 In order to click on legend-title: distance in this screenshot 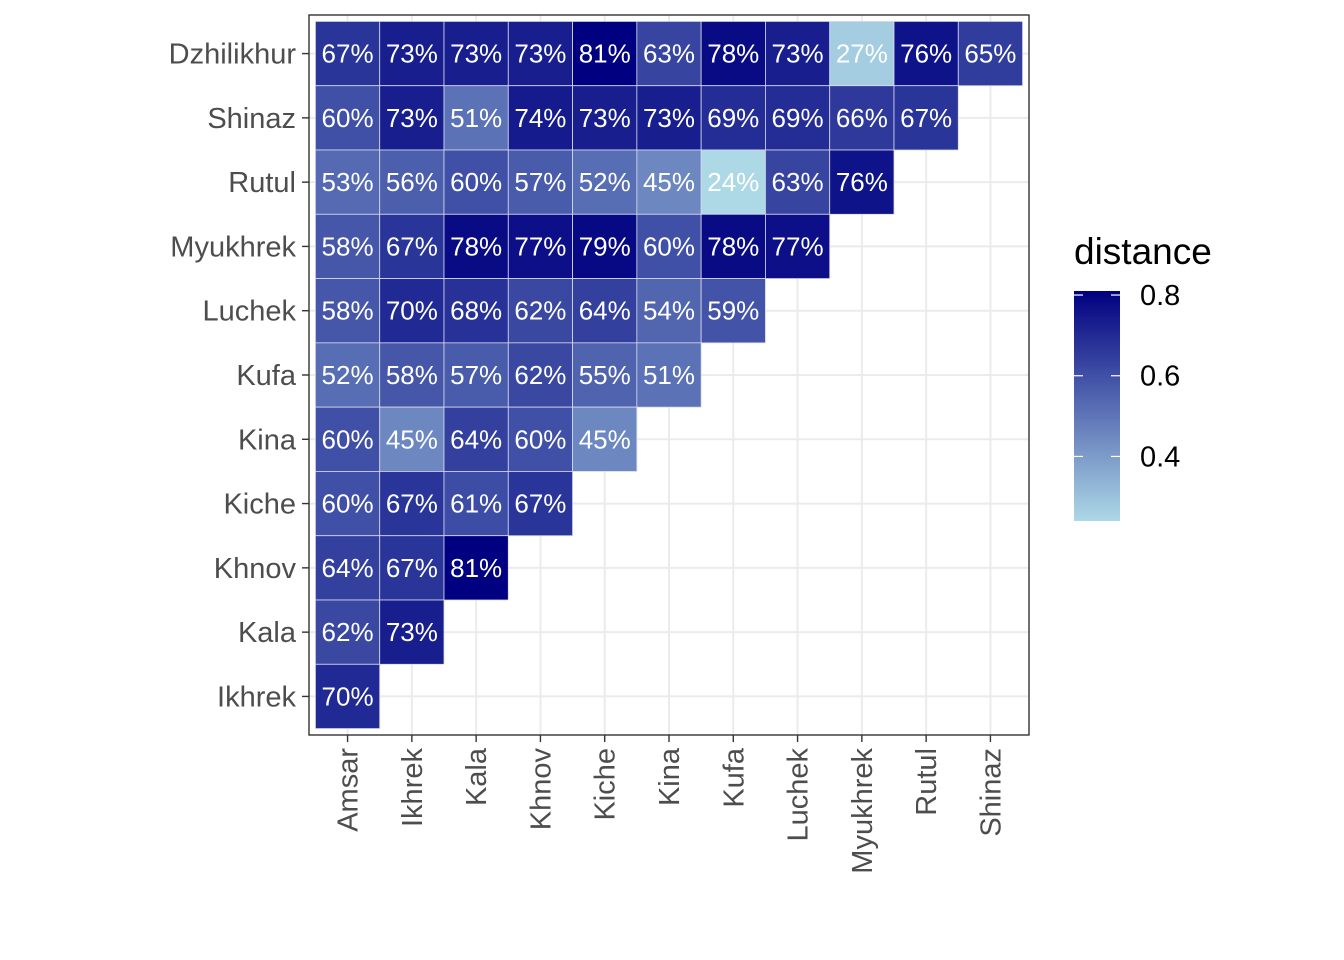, I will do `click(1143, 251)`.